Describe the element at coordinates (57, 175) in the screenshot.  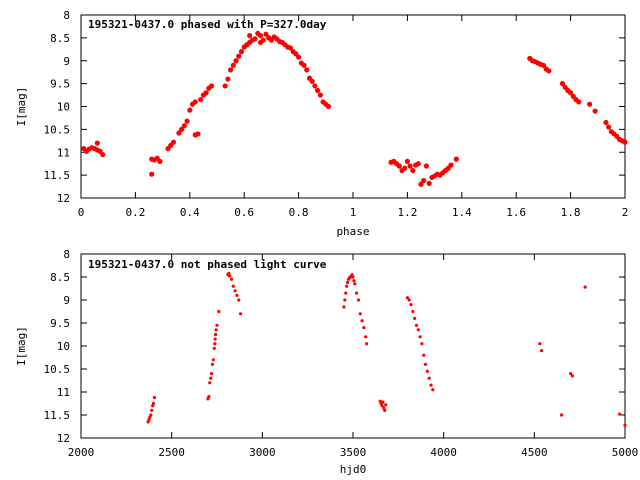
I see `y-tick-label: 11.5` at that location.